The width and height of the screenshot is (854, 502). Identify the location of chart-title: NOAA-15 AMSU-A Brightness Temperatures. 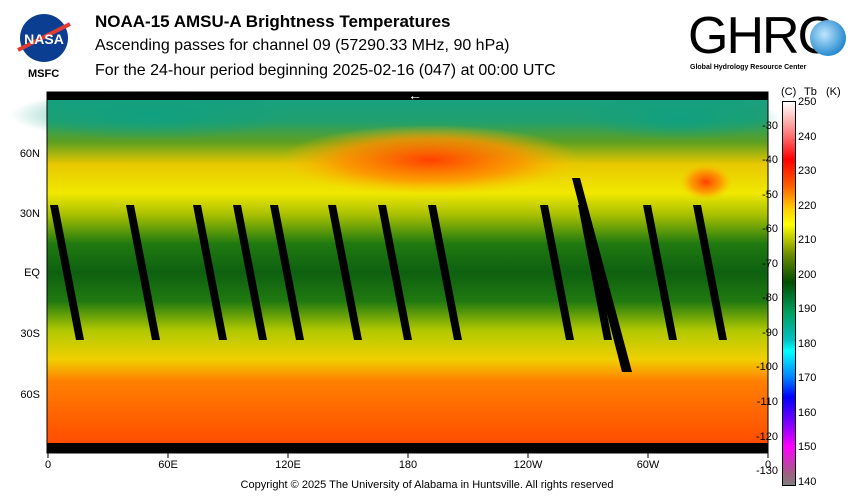
(273, 21).